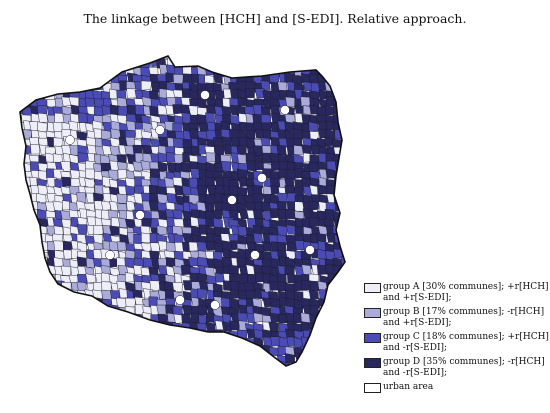  I want to click on legend-label-urban: urban area, so click(408, 387).